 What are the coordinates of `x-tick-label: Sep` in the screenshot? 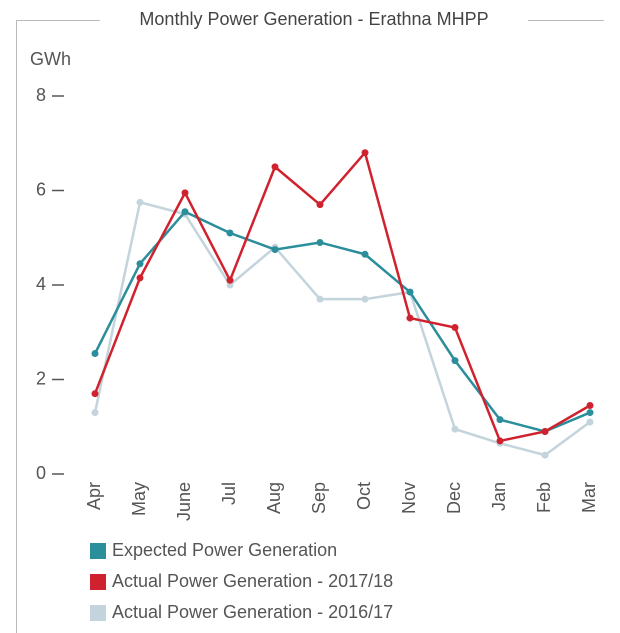 It's located at (319, 498).